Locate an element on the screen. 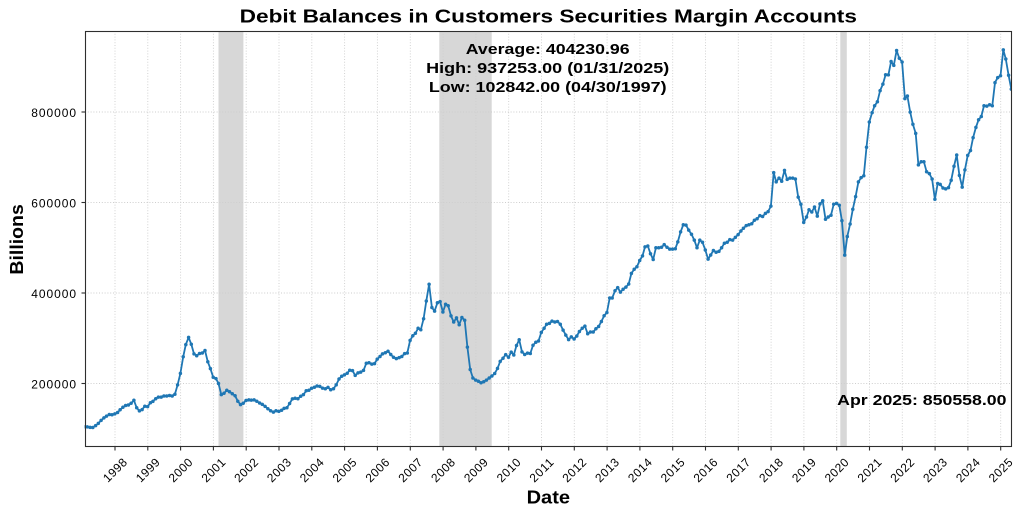  svg-text: High: 937253.00 (01/31/2025) is located at coordinates (547, 69).